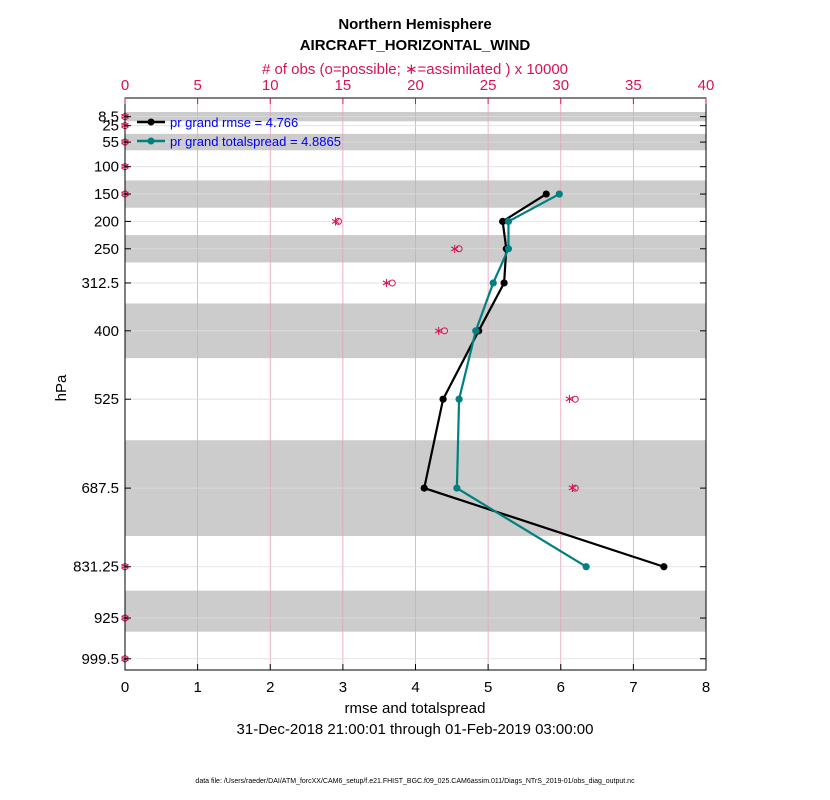  What do you see at coordinates (106, 331) in the screenshot?
I see `y-tick-label-8: 400` at bounding box center [106, 331].